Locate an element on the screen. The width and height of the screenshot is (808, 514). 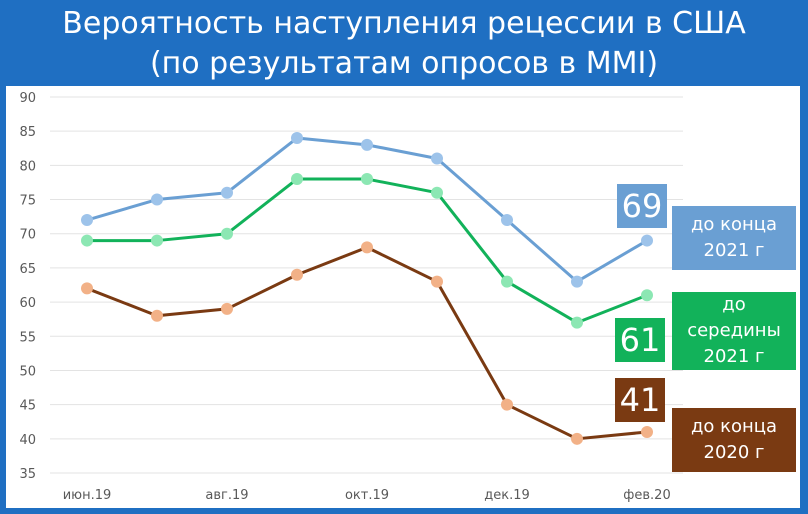
legend-2021-mid: до середины 2021 г is located at coordinates (734, 331).